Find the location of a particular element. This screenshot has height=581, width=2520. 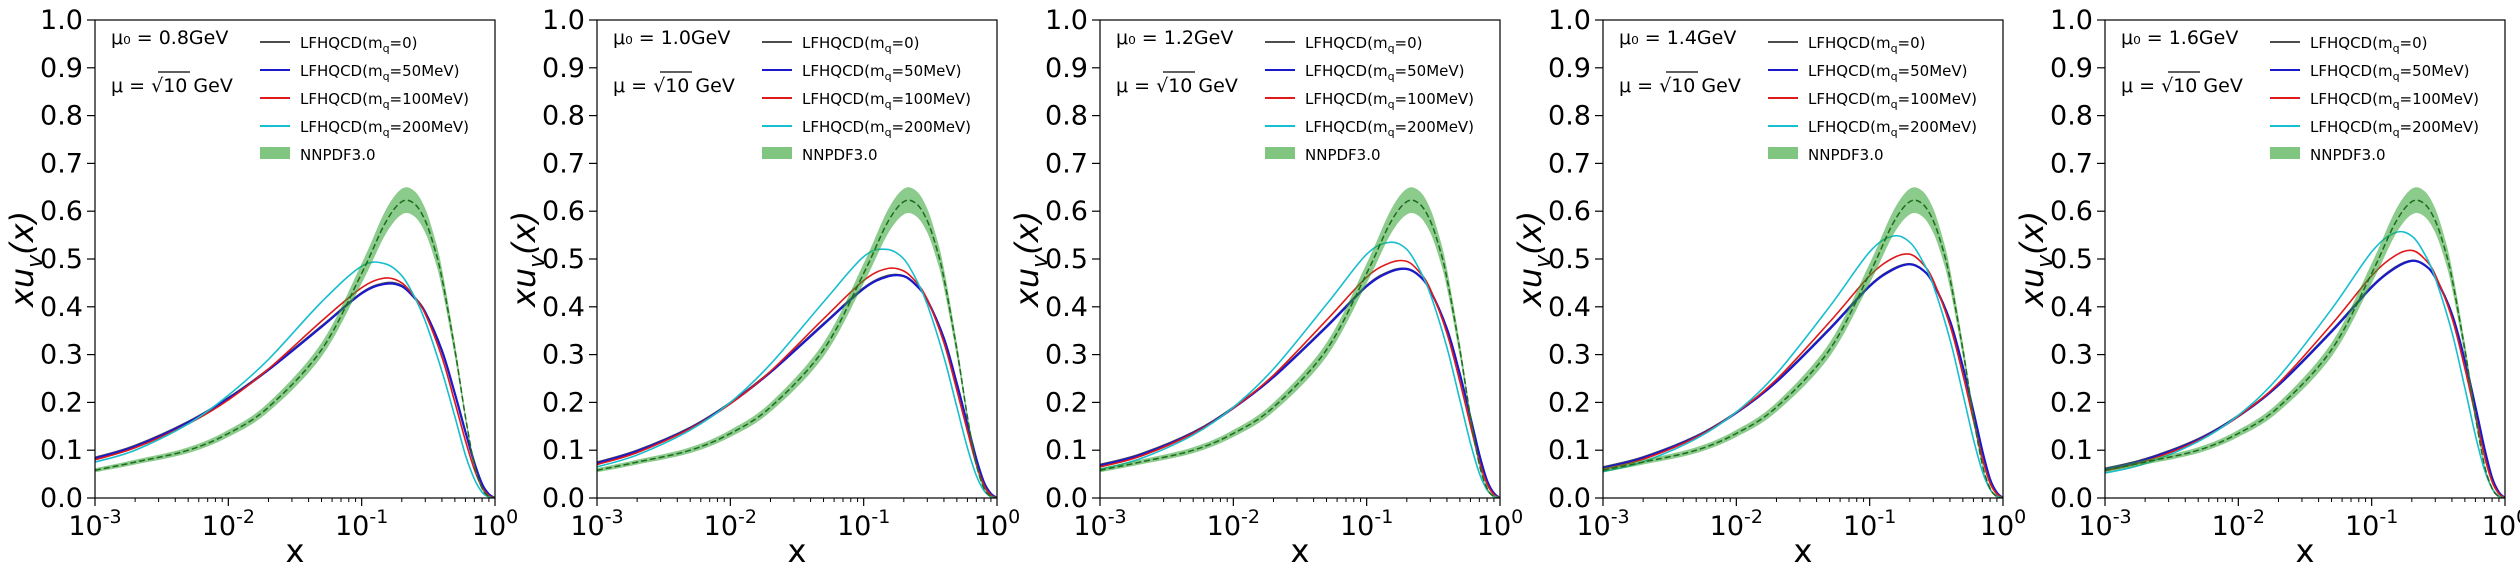

mu0-annotation: μ₀ = 0.8GeV is located at coordinates (169, 38).